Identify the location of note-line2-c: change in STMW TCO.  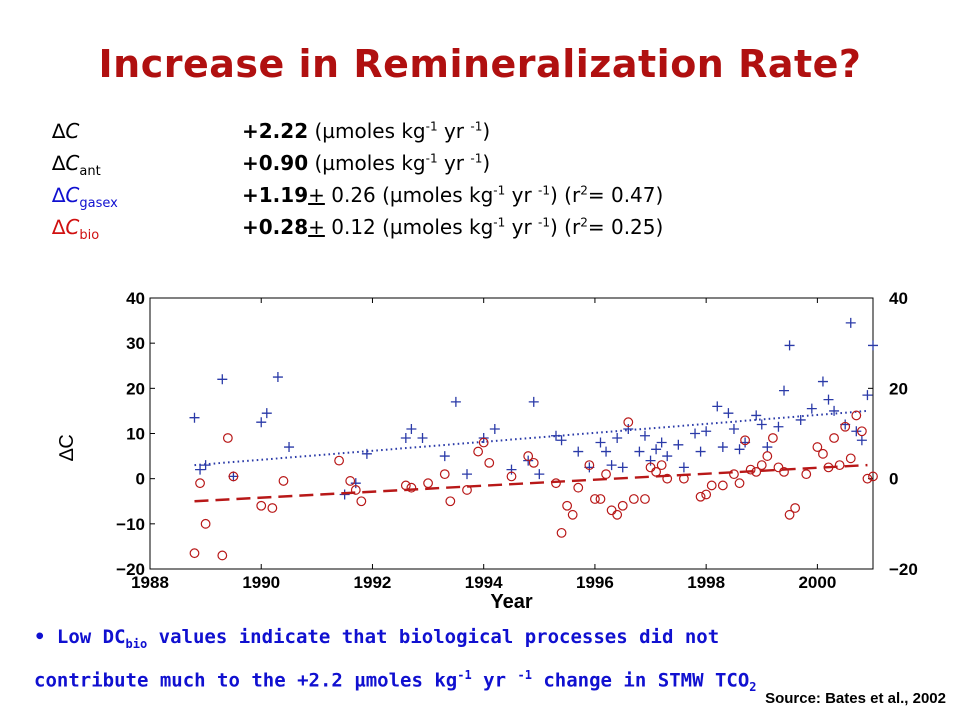
(640, 680).